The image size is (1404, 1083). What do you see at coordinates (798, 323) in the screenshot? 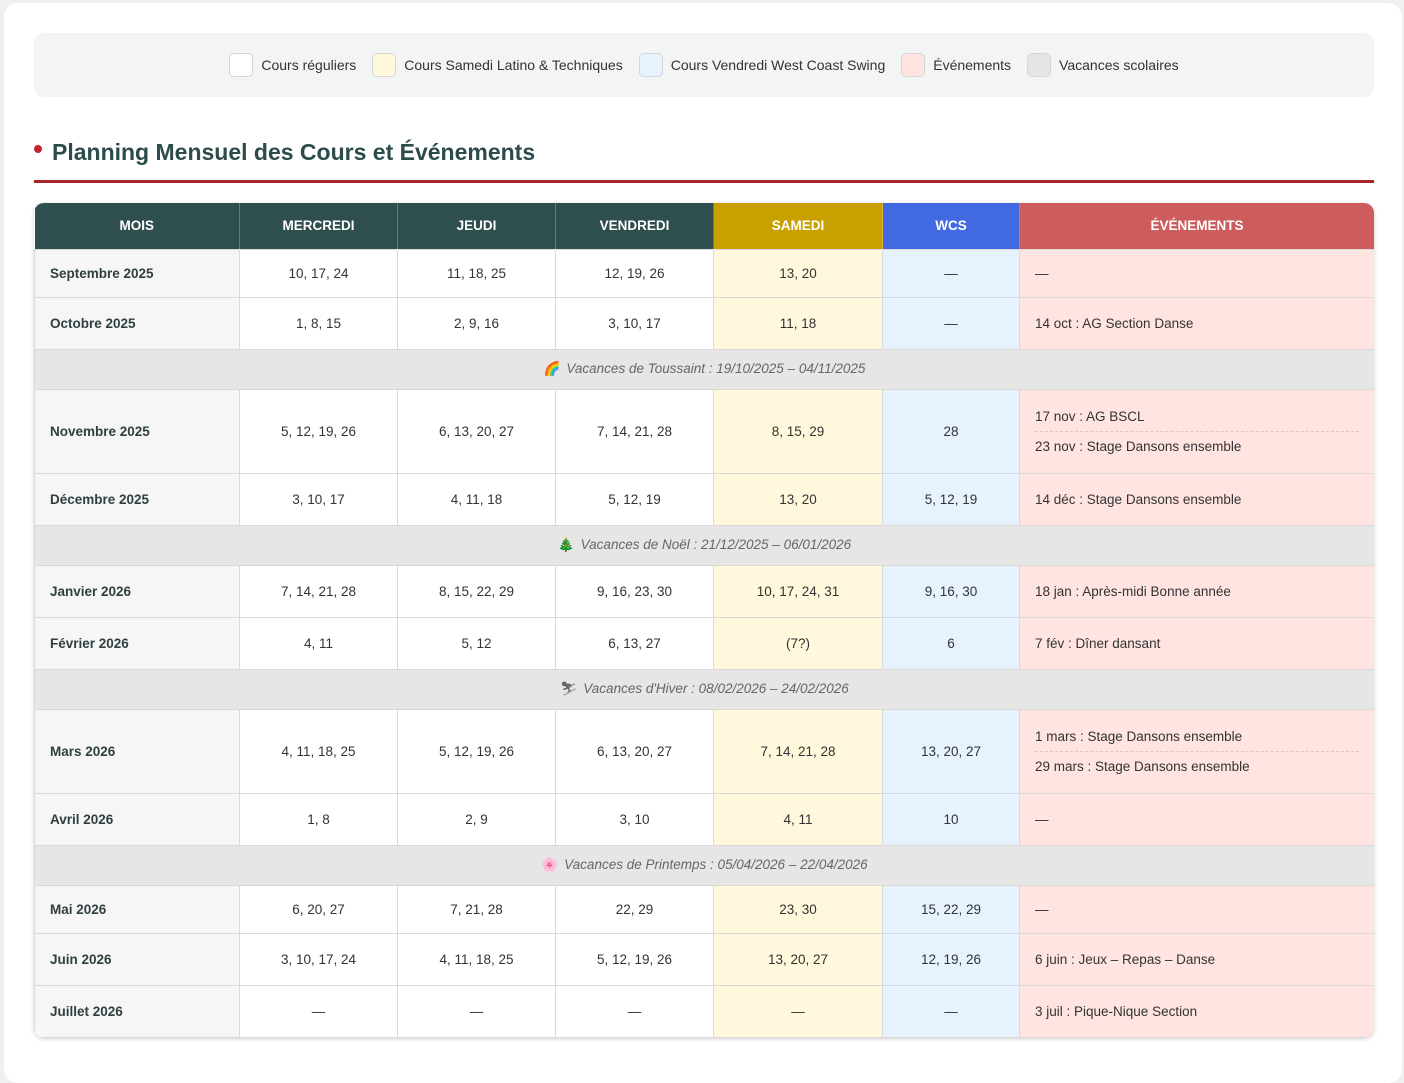
I see `samedi-cell: 11, 18` at bounding box center [798, 323].